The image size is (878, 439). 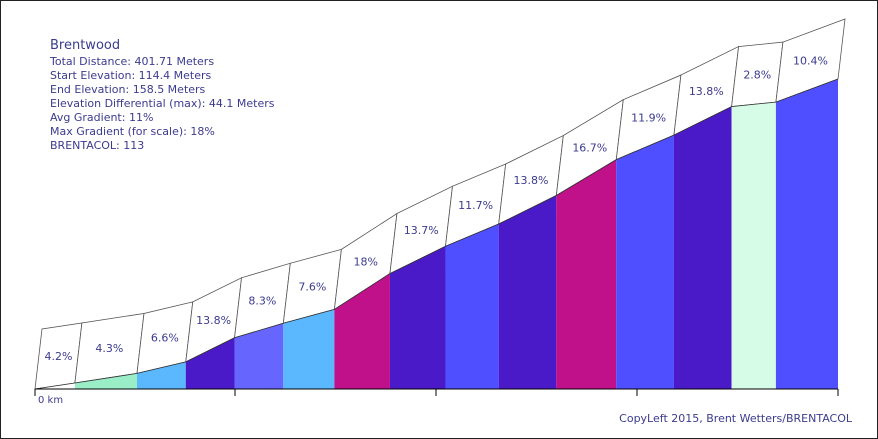 What do you see at coordinates (102, 117) in the screenshot?
I see `info-avg-gradient: Avg Gradient: 11%` at bounding box center [102, 117].